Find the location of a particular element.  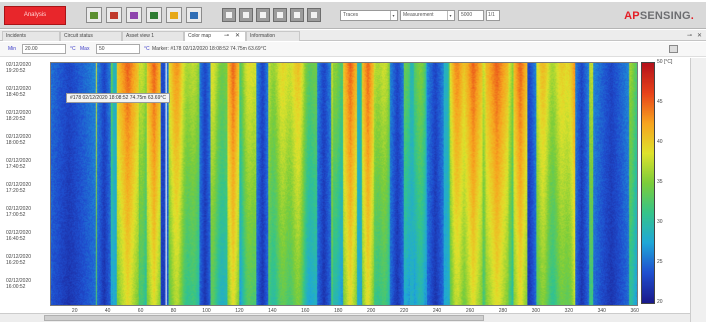

tab-information: Information is located at coordinates (273, 36).